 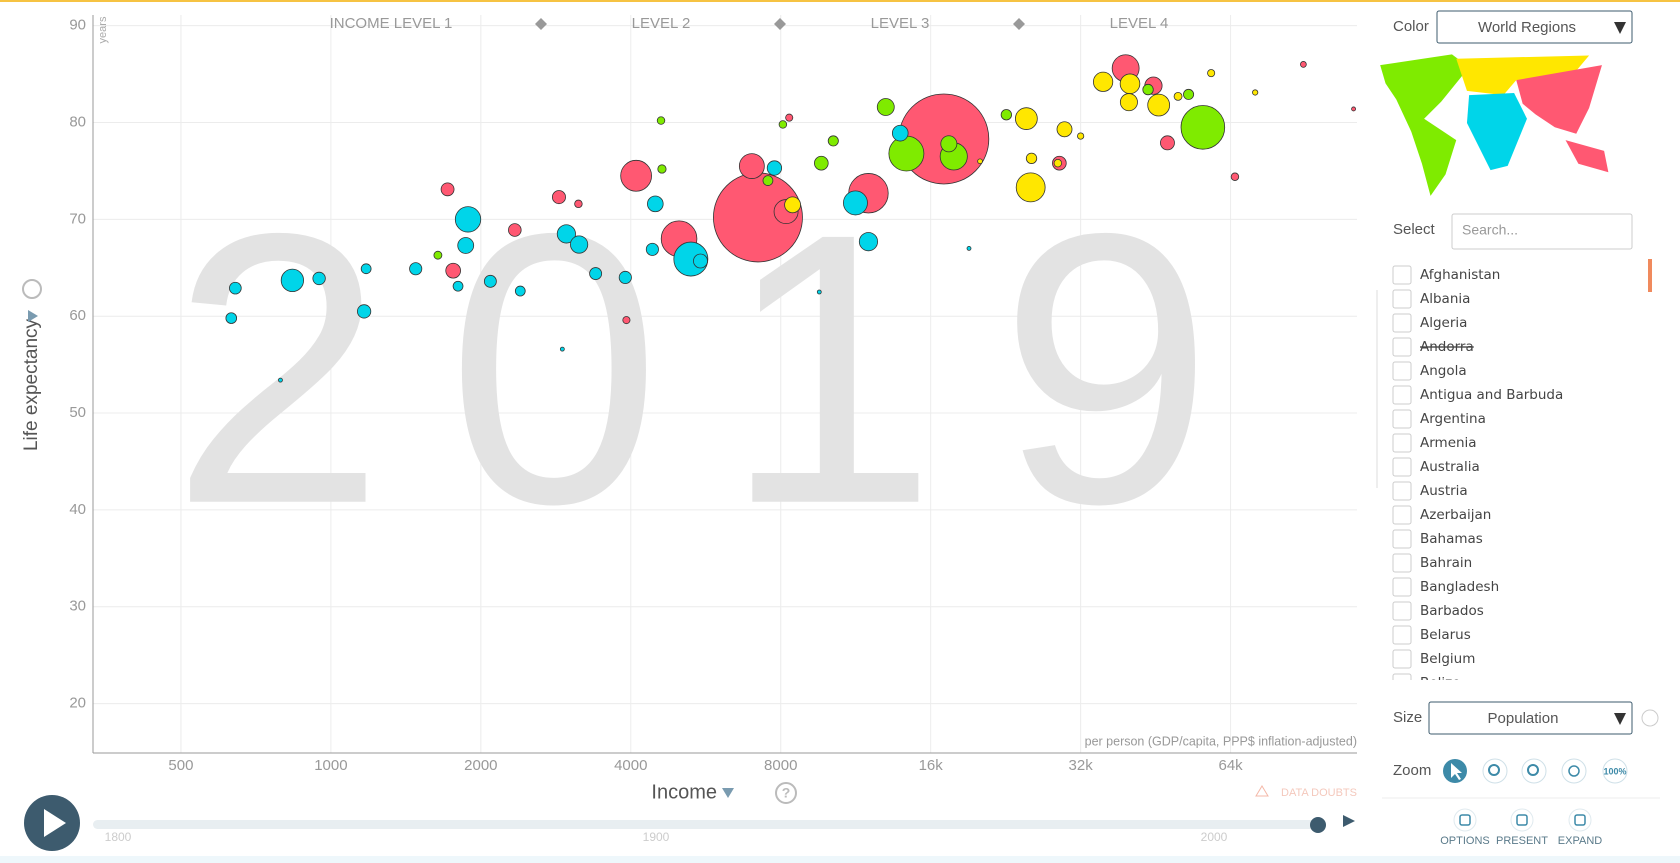 I want to click on country-name: Antigua and Barbuda, so click(x=1491, y=395).